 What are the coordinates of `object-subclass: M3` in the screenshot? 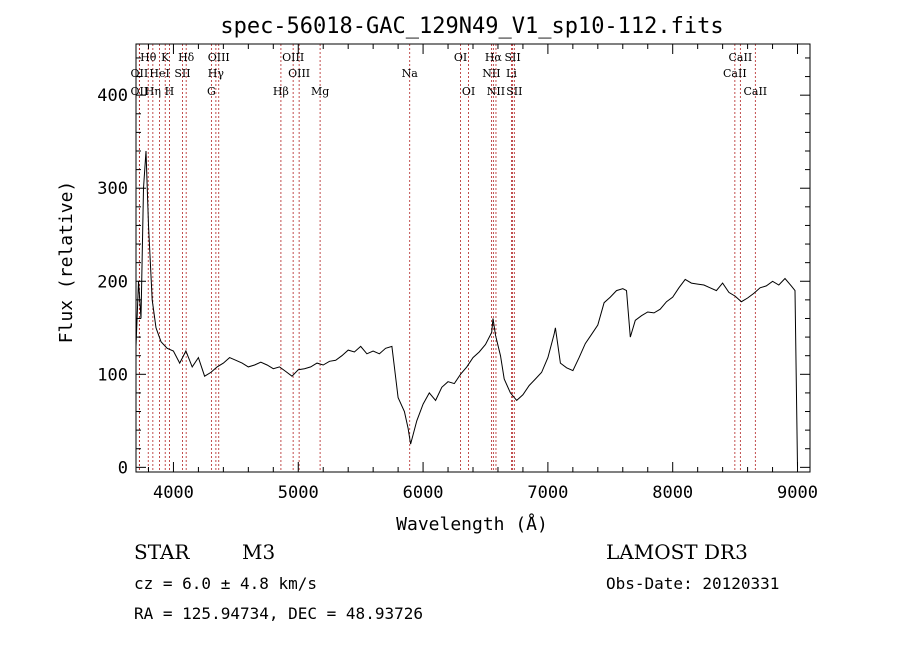 It's located at (259, 552).